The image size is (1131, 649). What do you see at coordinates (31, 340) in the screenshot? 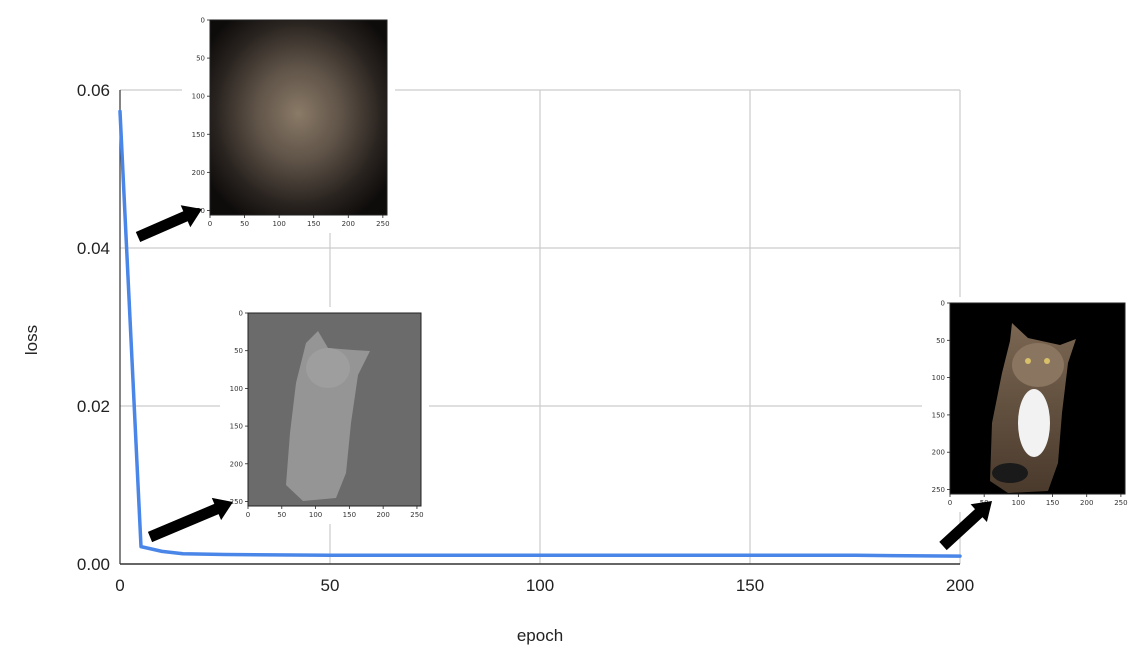
I see `y-axis-label: loss` at bounding box center [31, 340].